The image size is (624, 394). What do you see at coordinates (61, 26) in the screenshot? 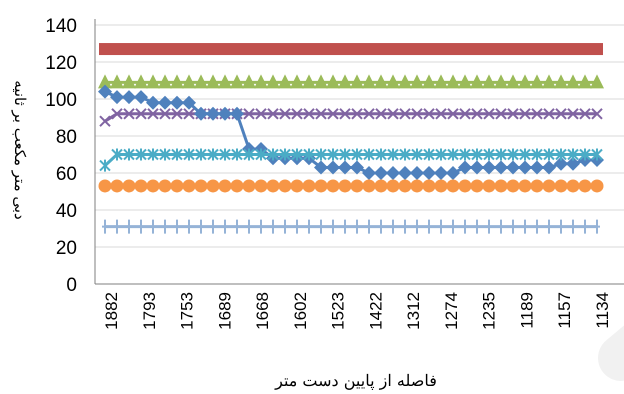
I see `y-tick-label: 140` at bounding box center [61, 26].